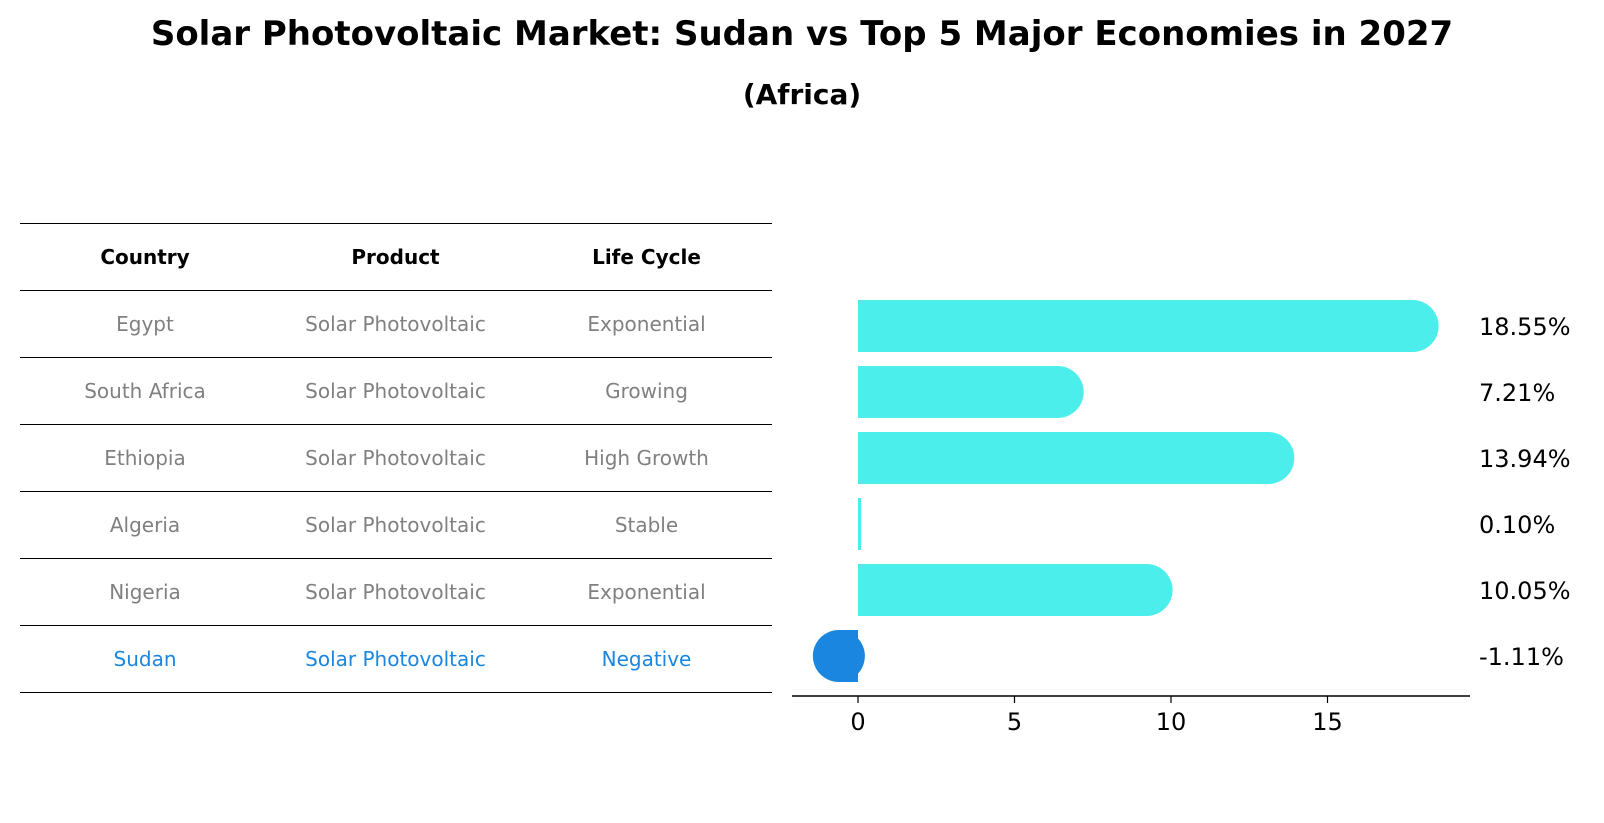  Describe the element at coordinates (646, 458) in the screenshot. I see `life-cycle-cell: High Growth` at that location.